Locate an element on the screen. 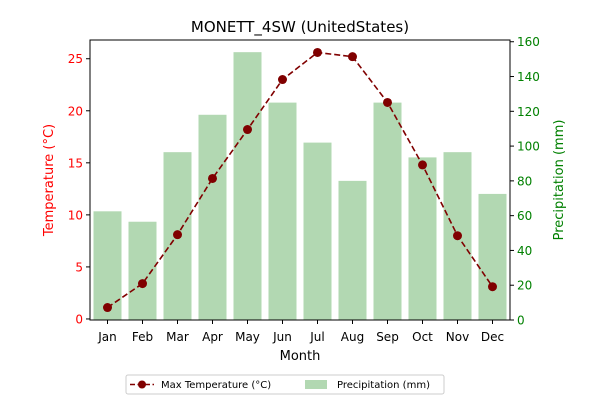 This screenshot has width=600, height=400. right-axis-tick-label: 60 is located at coordinates (524, 216).